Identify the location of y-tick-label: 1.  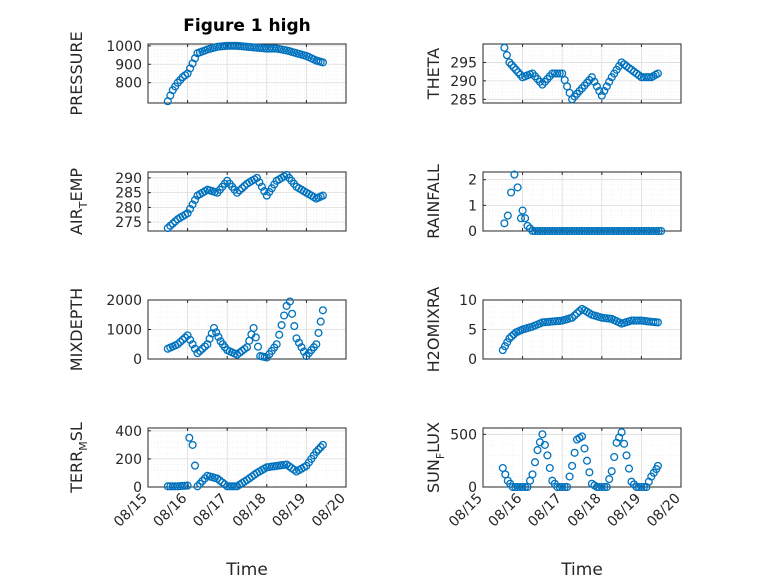
(472, 206).